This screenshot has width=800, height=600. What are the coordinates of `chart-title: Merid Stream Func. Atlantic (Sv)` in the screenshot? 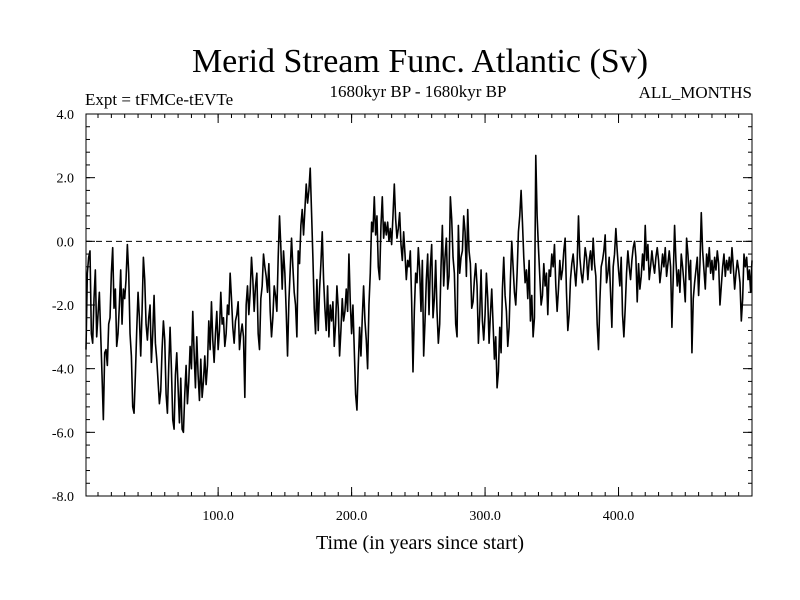 It's located at (420, 61).